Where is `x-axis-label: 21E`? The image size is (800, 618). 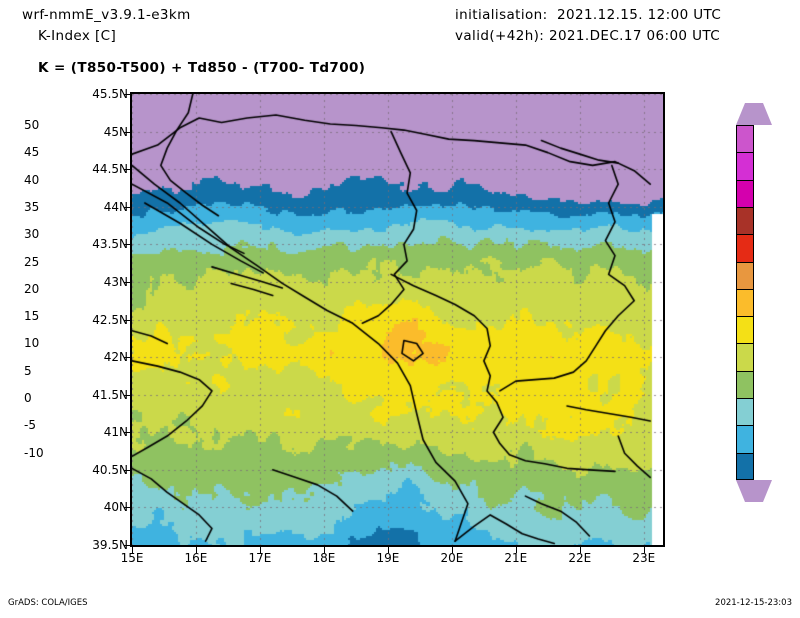 x-axis-label: 21E is located at coordinates (516, 558).